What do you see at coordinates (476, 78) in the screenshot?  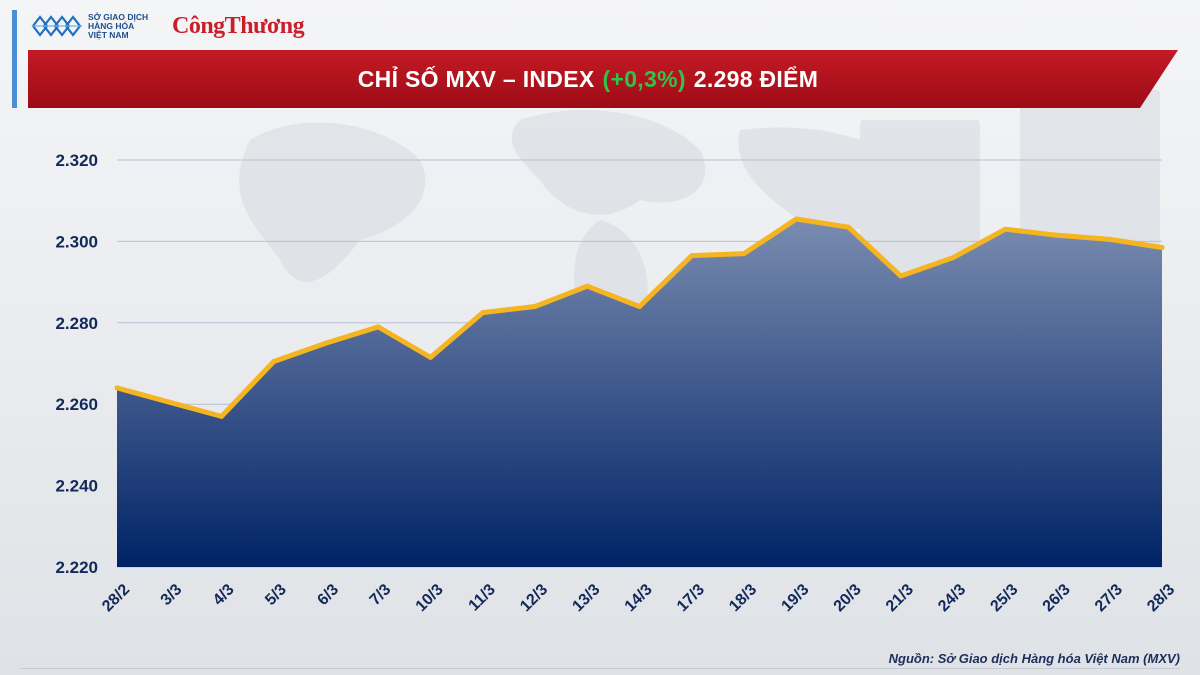 I see `title-prefix: CHỈ SỐ MXV – INDEX` at bounding box center [476, 78].